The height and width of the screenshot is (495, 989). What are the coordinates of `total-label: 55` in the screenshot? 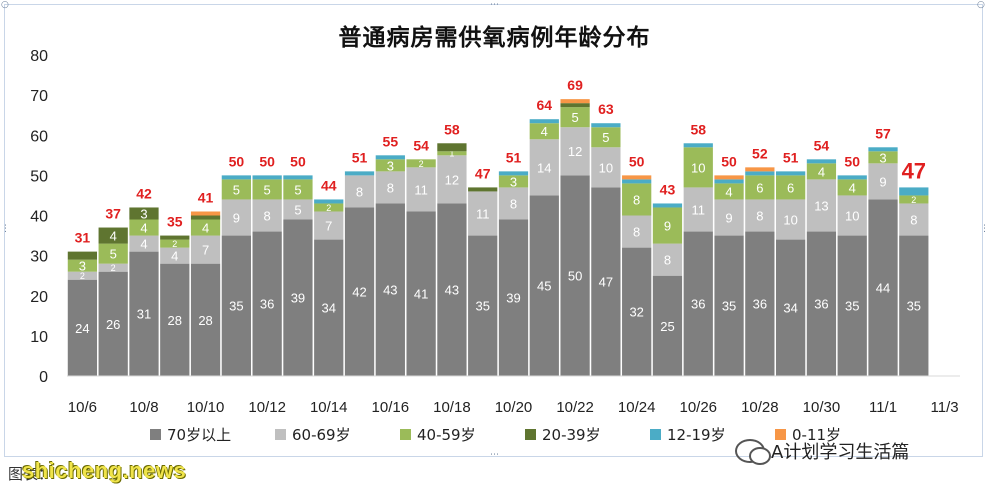 It's located at (391, 141).